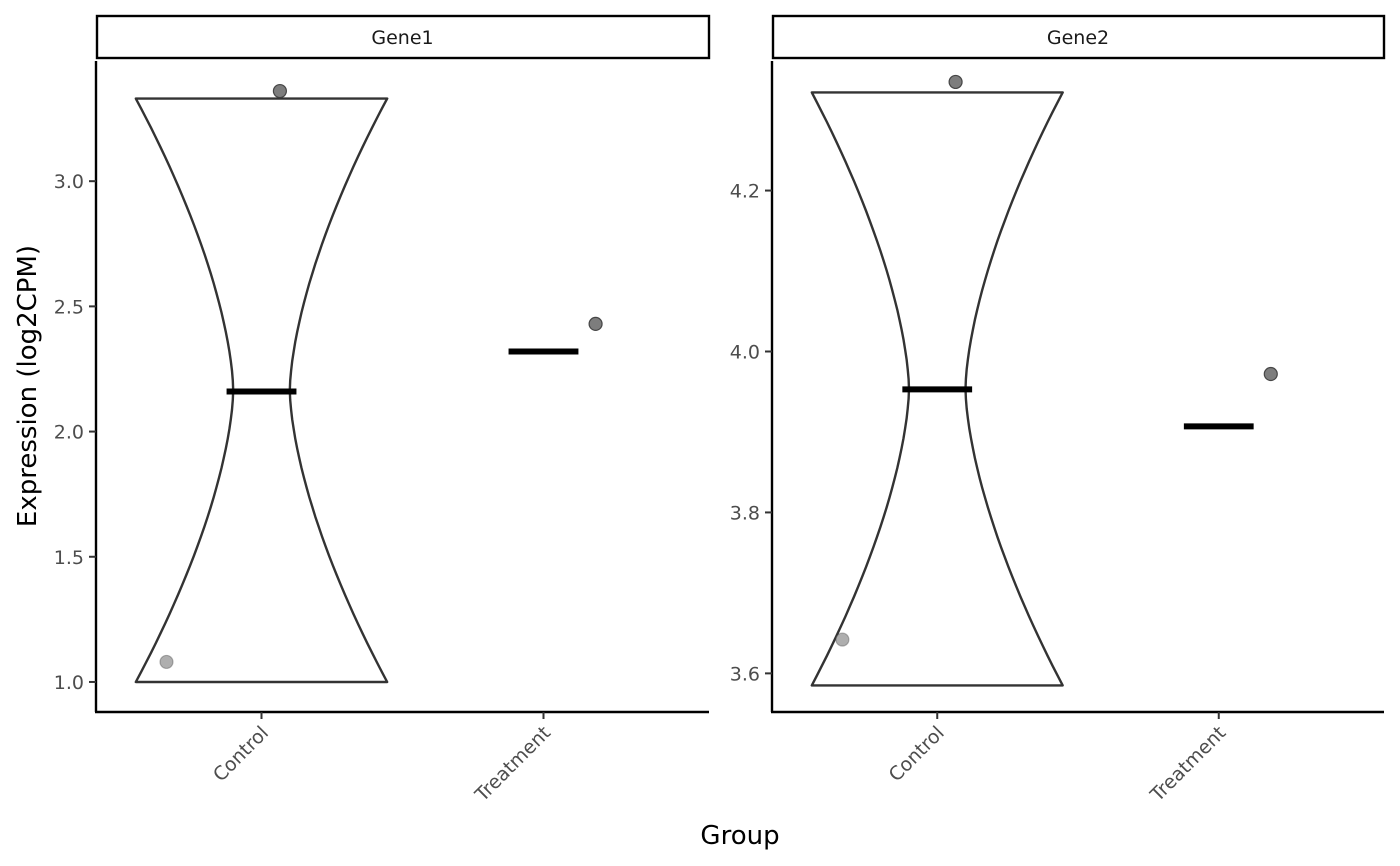  What do you see at coordinates (745, 513) in the screenshot?
I see `y-tick-label: 3.8` at bounding box center [745, 513].